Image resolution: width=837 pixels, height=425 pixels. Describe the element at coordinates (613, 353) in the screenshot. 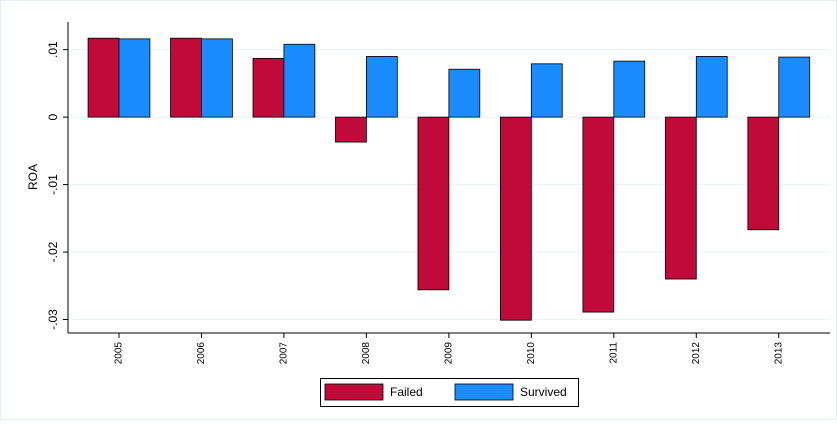

I see `x-tick-label: 2011` at that location.